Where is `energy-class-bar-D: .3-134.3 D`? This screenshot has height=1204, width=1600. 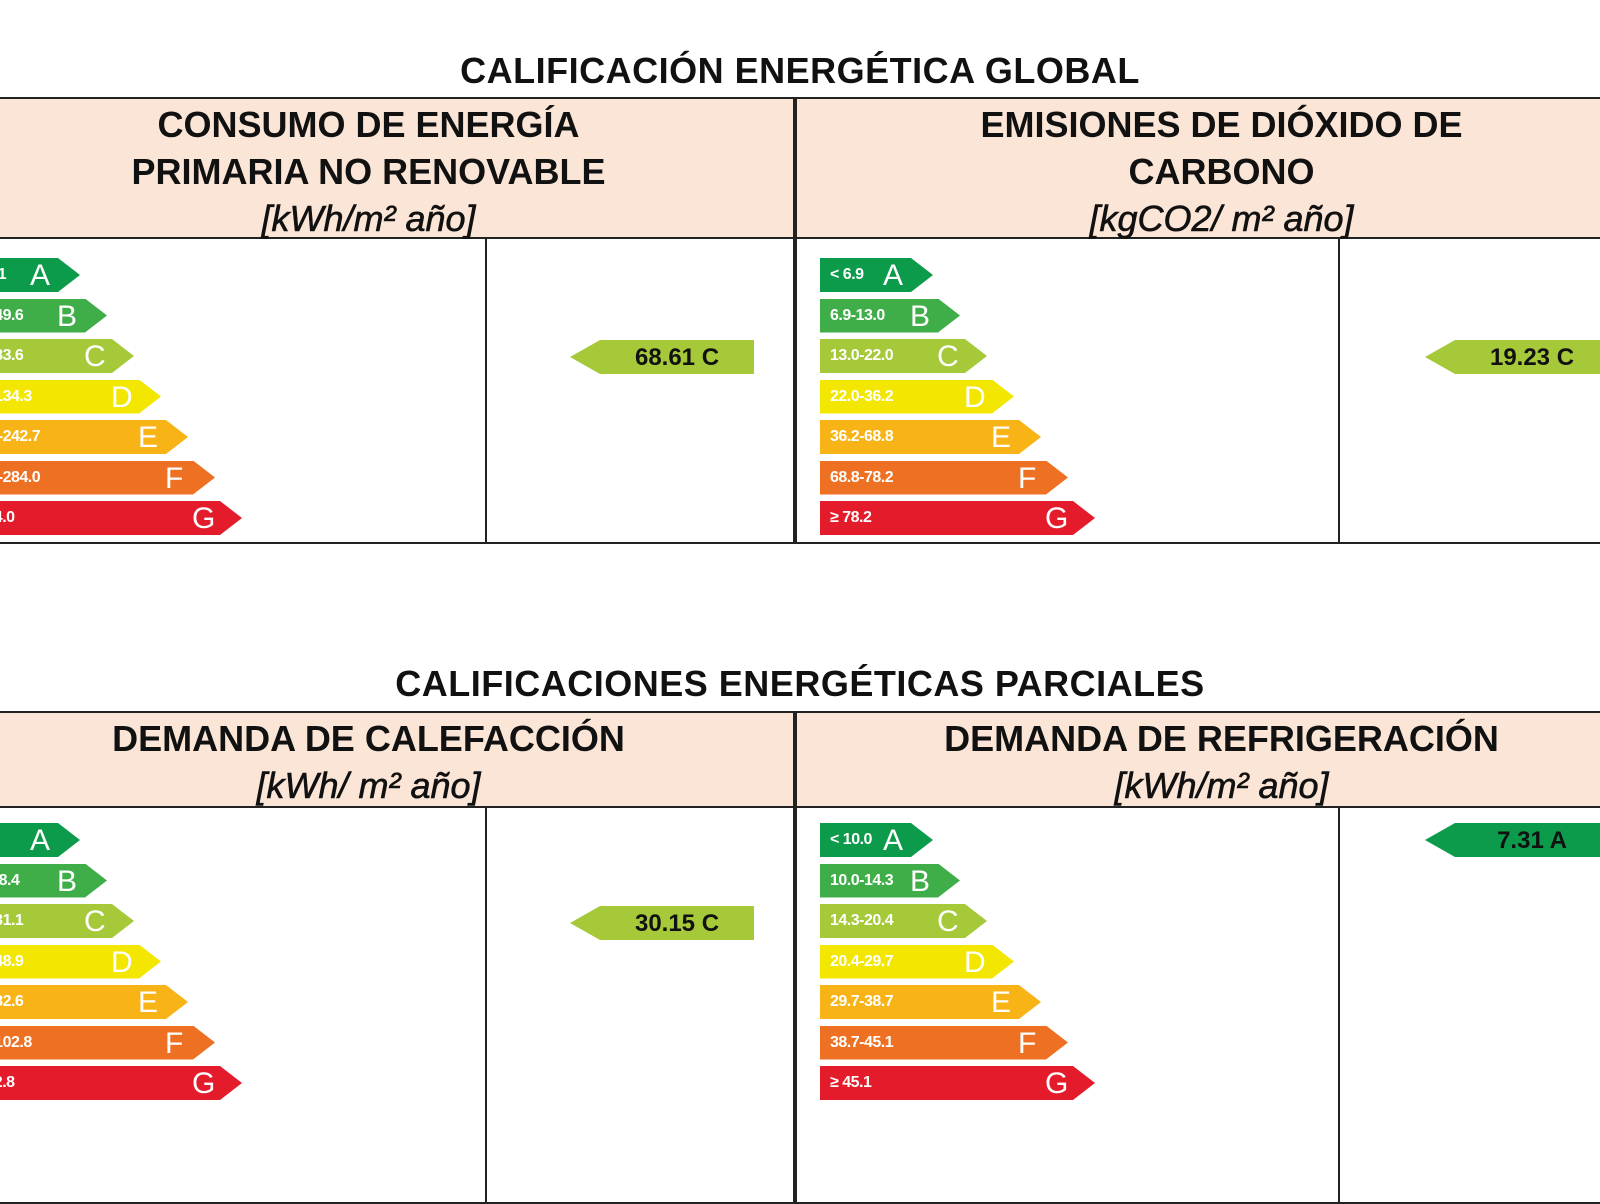
energy-class-bar-D: .3-134.3 D is located at coordinates (80, 397).